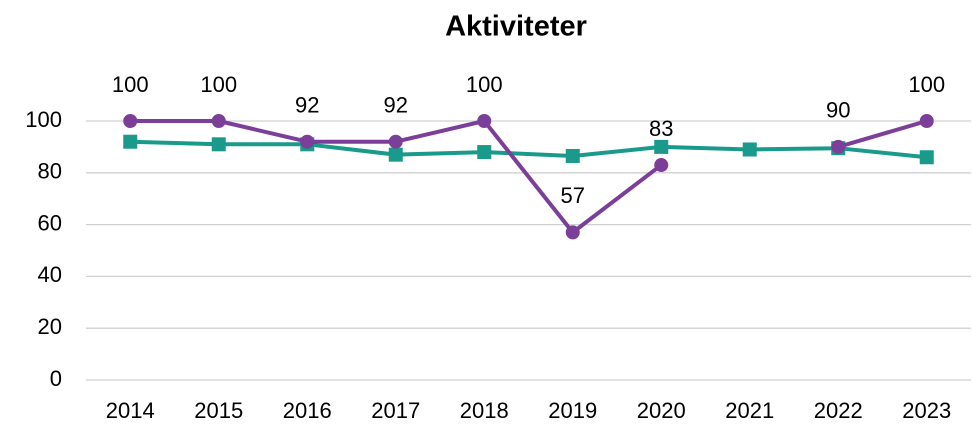 This screenshot has height=432, width=972. Describe the element at coordinates (50, 274) in the screenshot. I see `y-tick-label: 40` at that location.